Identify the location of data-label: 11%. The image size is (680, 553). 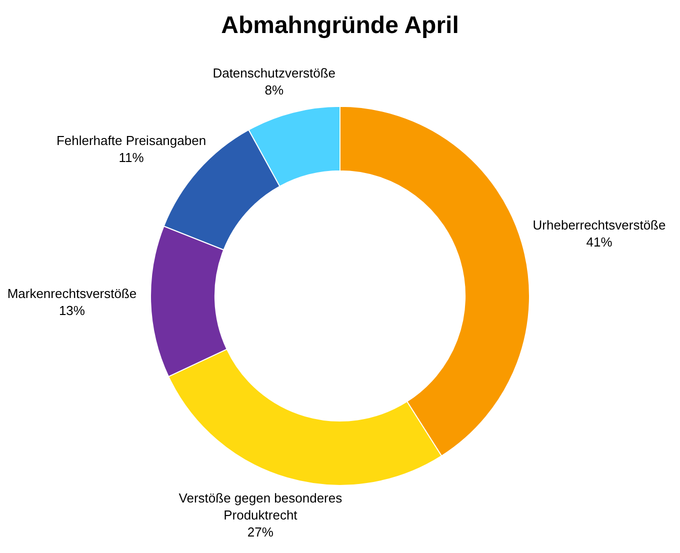
(131, 158).